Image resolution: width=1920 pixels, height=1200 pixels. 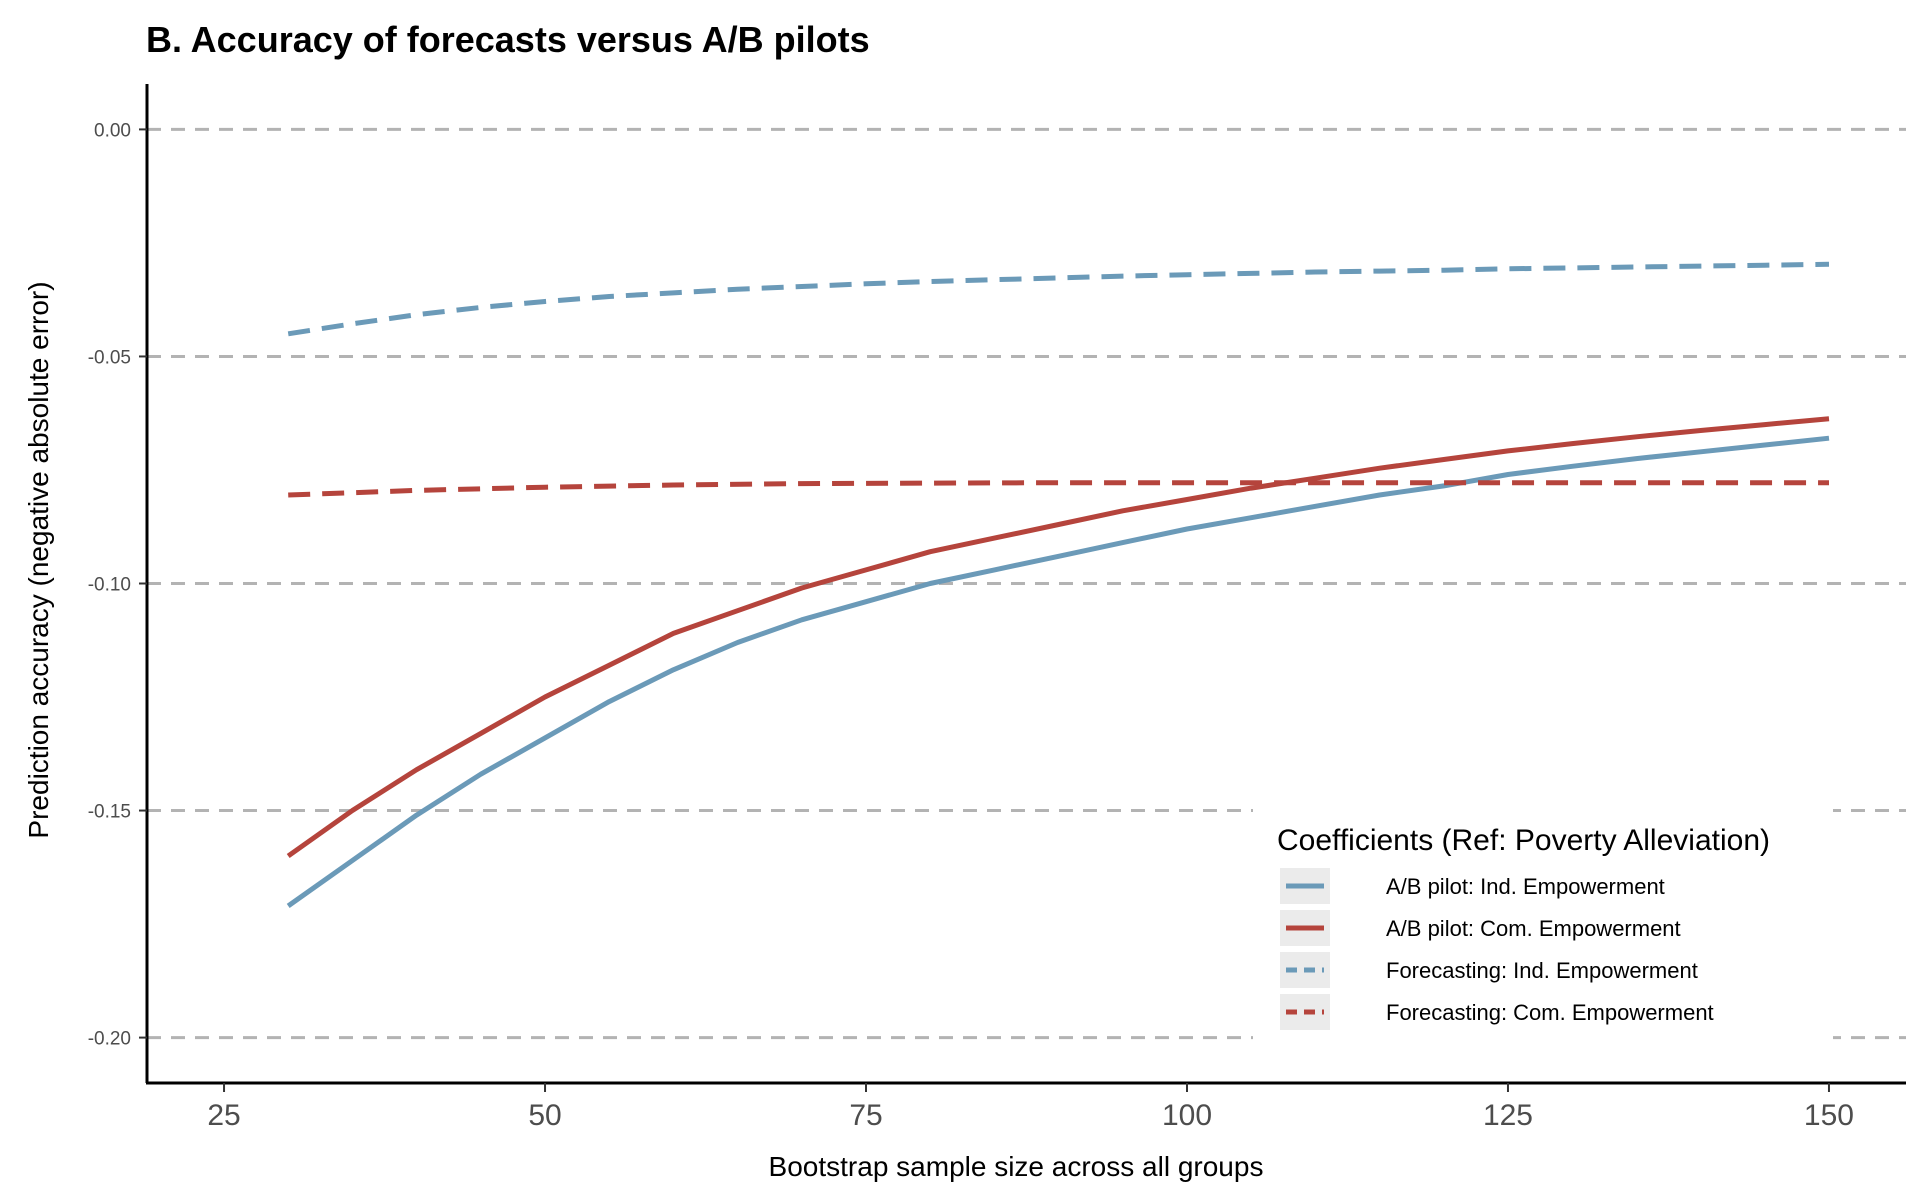 What do you see at coordinates (865, 1115) in the screenshot?
I see `x-tick-label: 75` at bounding box center [865, 1115].